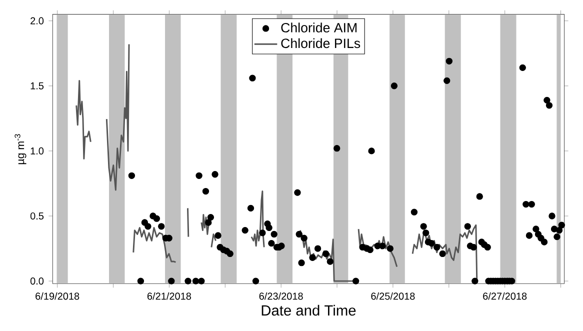 The image size is (583, 331). I want to click on x-tick-label: 6/19/2018, so click(58, 296).